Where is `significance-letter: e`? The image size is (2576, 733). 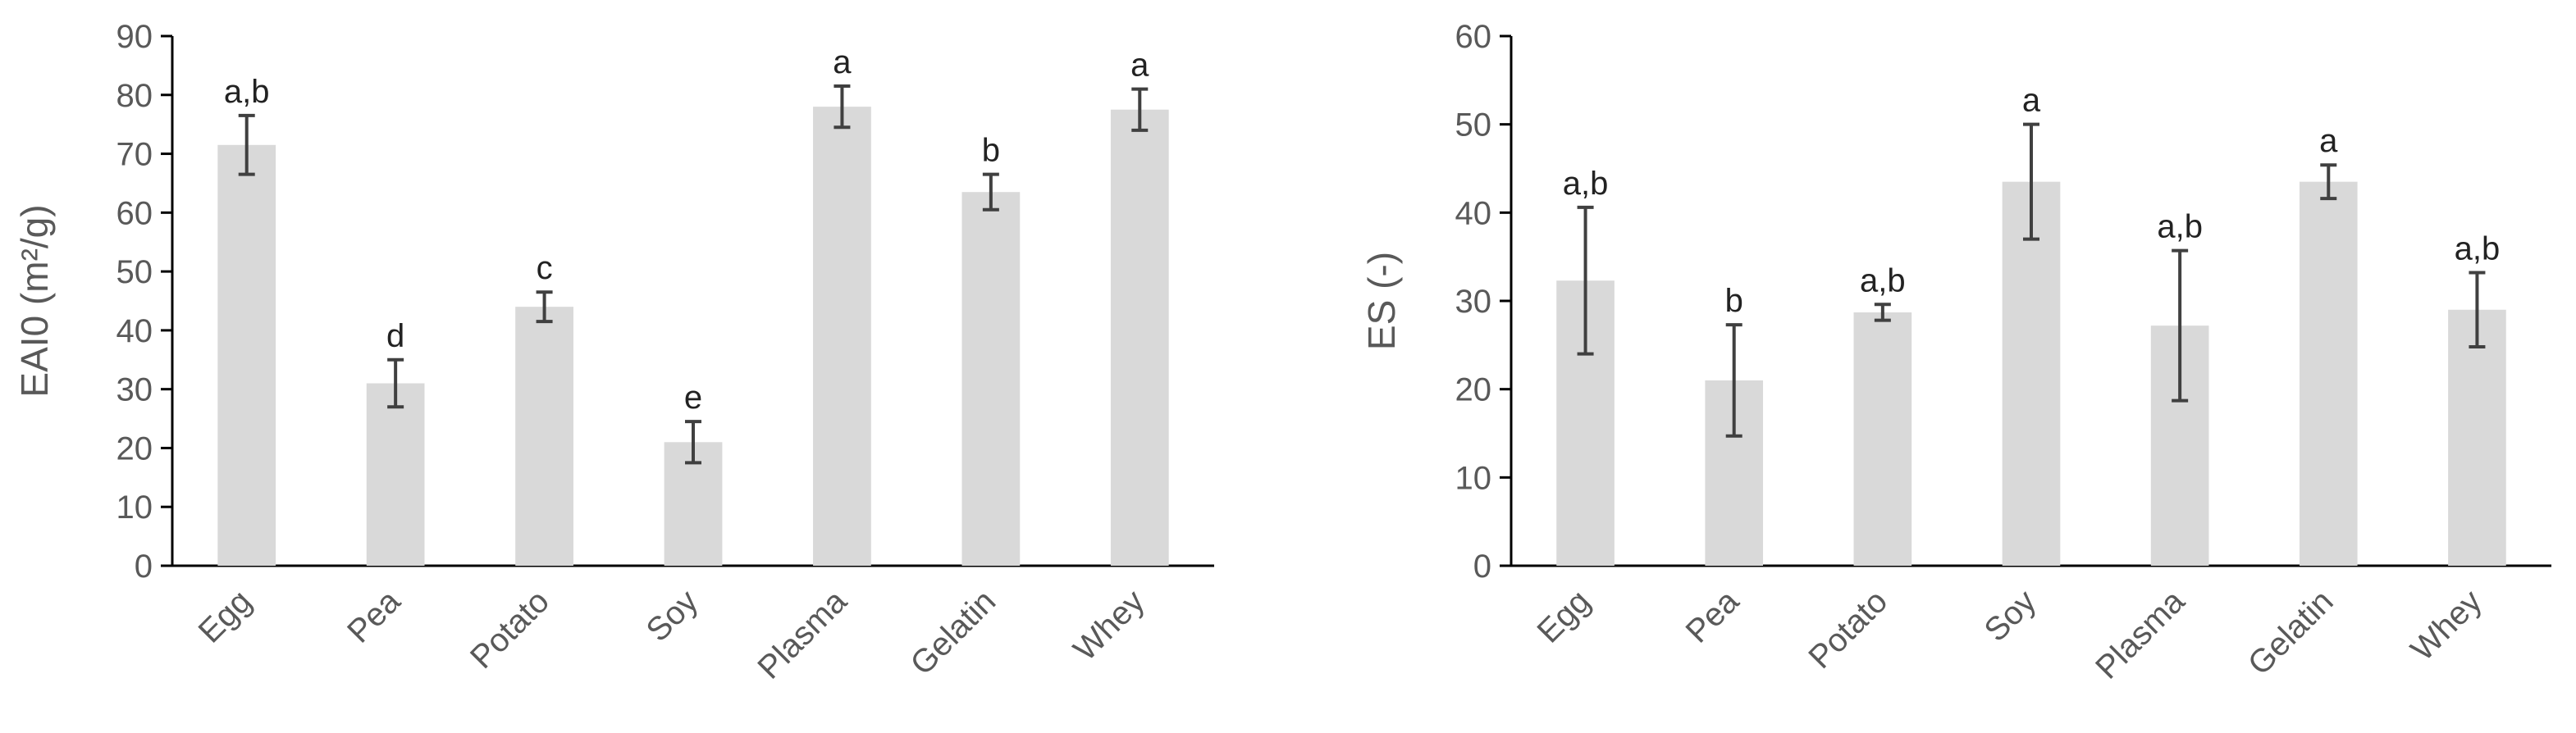
significance-letter: e is located at coordinates (693, 398).